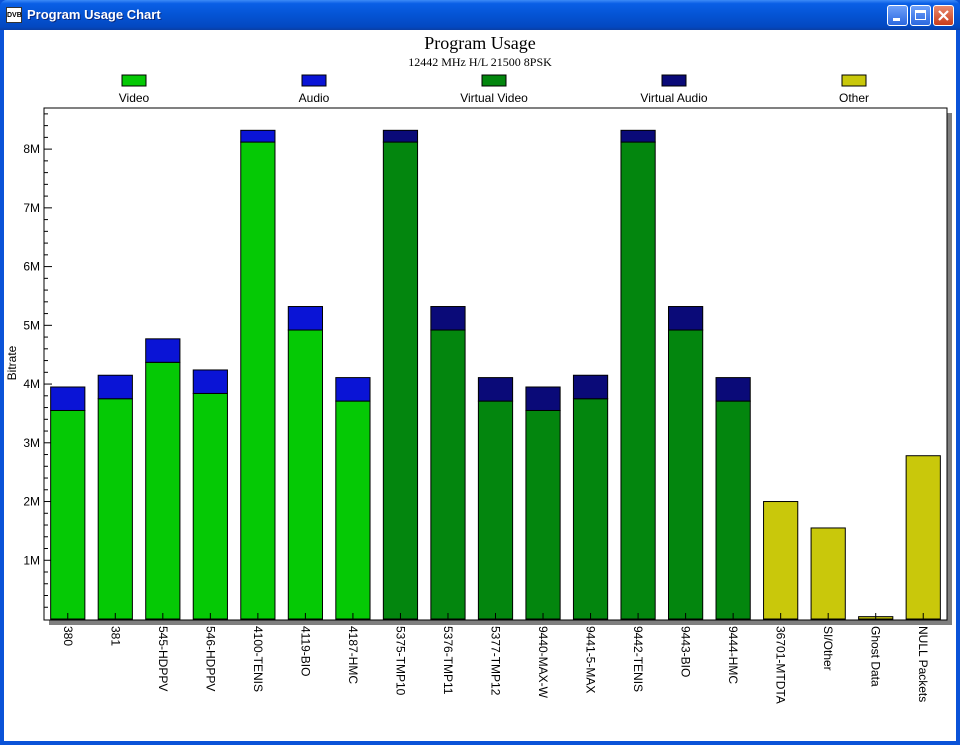  What do you see at coordinates (14, 15) in the screenshot?
I see `dvb-app-icon: DVB` at bounding box center [14, 15].